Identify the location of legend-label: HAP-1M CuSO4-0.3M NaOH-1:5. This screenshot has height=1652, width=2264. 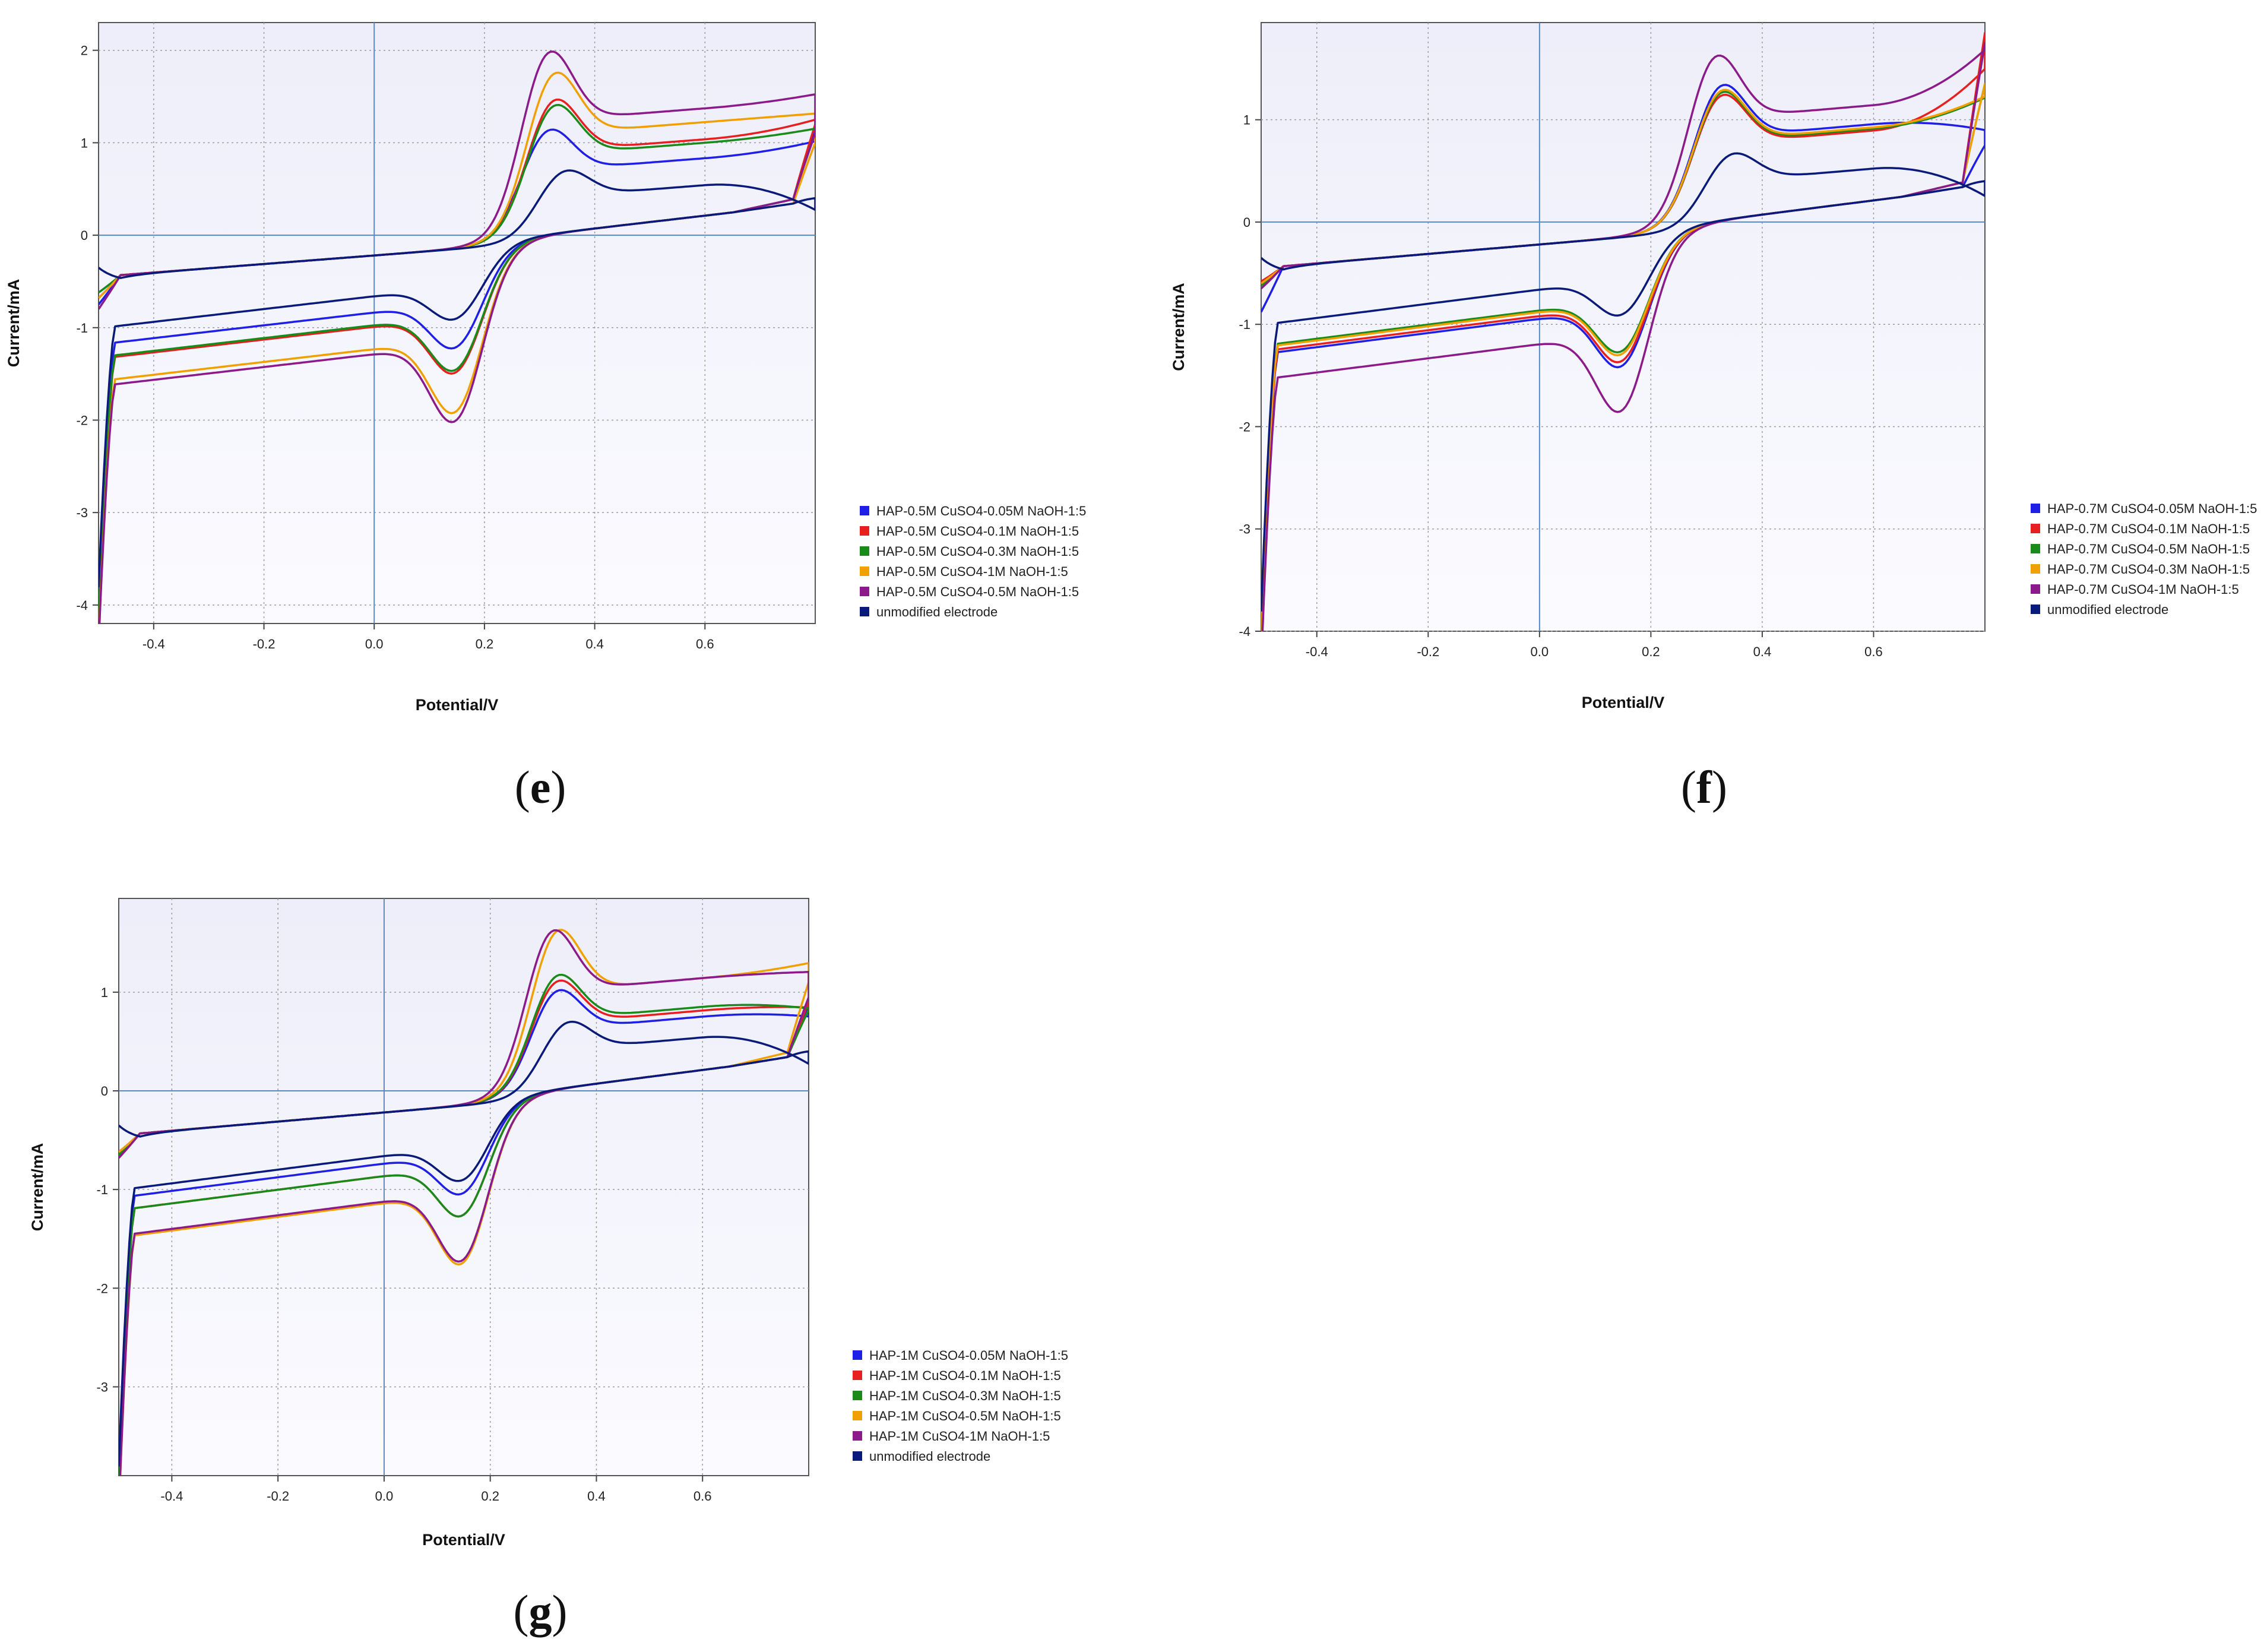
(965, 1395).